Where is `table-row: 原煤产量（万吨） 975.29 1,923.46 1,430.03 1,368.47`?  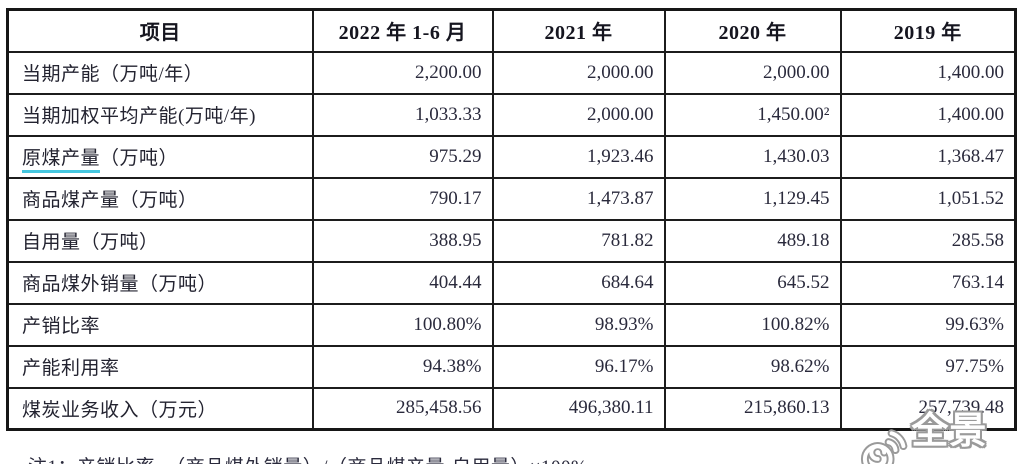
table-row: 原煤产量（万吨） 975.29 1,923.46 1,430.03 1,368.47 is located at coordinates (511, 156).